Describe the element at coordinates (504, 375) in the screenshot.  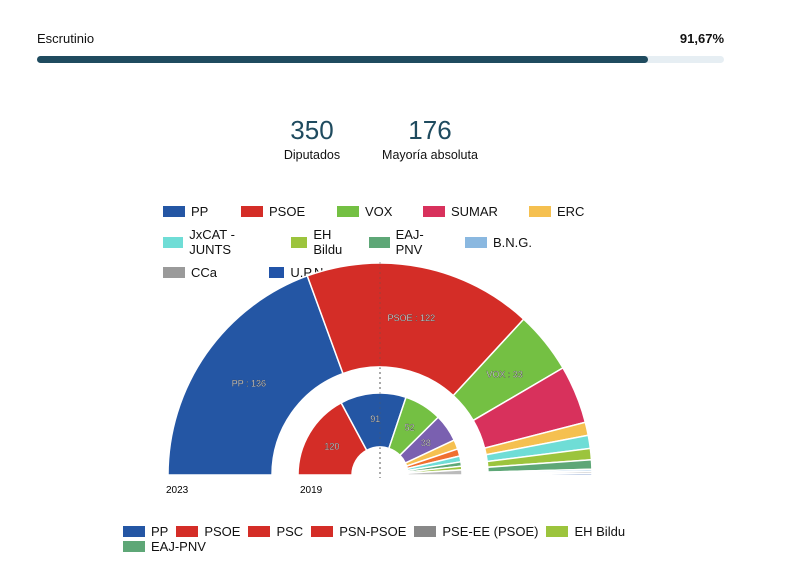
I see `slice-label: VOX : 33` at that location.